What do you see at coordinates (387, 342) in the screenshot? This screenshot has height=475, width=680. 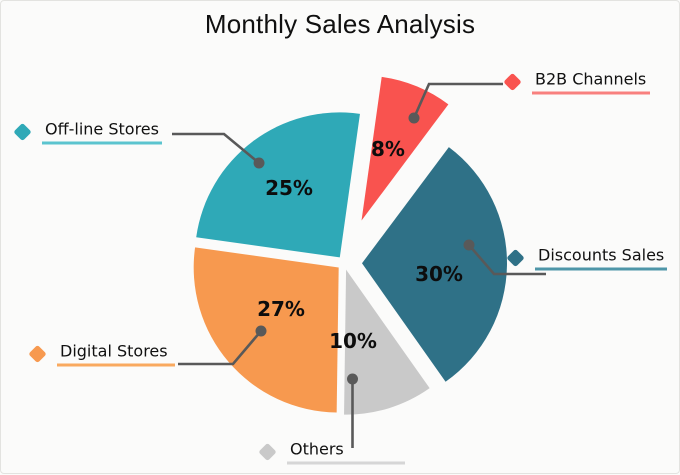 I see `pie-slice-others` at bounding box center [387, 342].